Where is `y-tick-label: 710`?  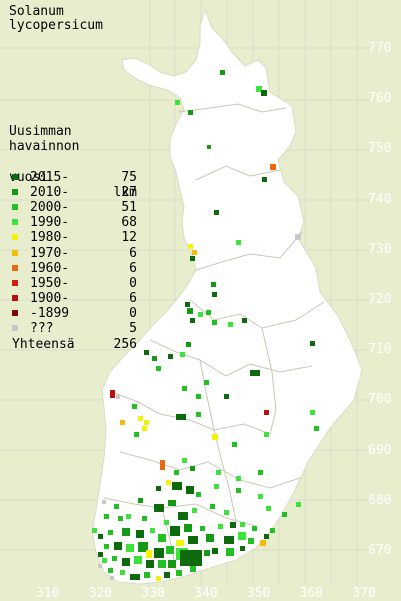
y-tick-label: 710 is located at coordinates (380, 350).